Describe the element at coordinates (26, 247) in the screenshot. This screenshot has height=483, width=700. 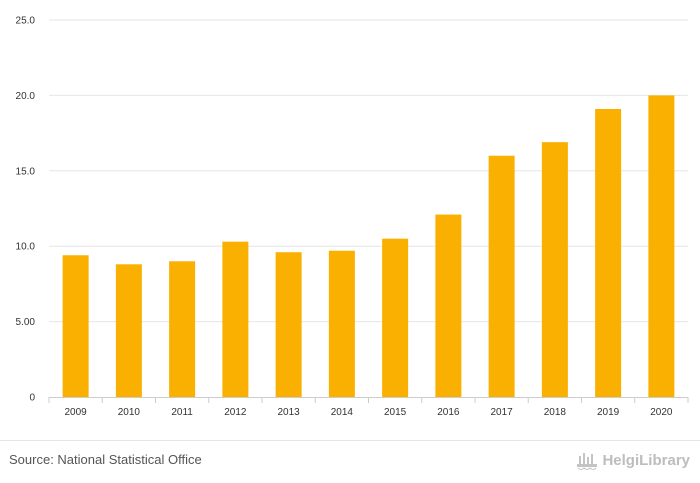
I see `y-tick-label: 10.0` at that location.